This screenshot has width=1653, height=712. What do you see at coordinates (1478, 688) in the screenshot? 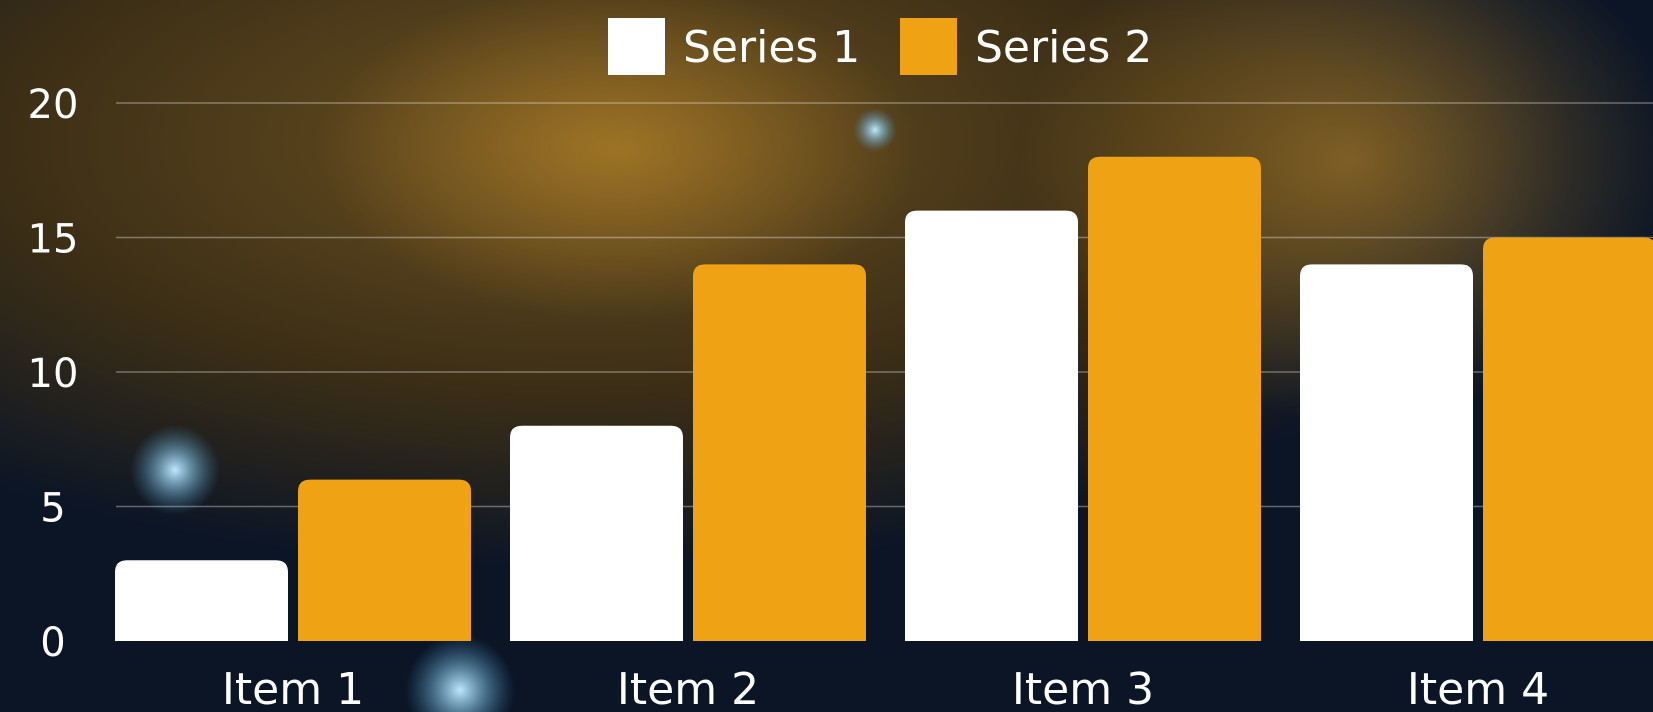
I see `x-tick-label: Item 4` at bounding box center [1478, 688].